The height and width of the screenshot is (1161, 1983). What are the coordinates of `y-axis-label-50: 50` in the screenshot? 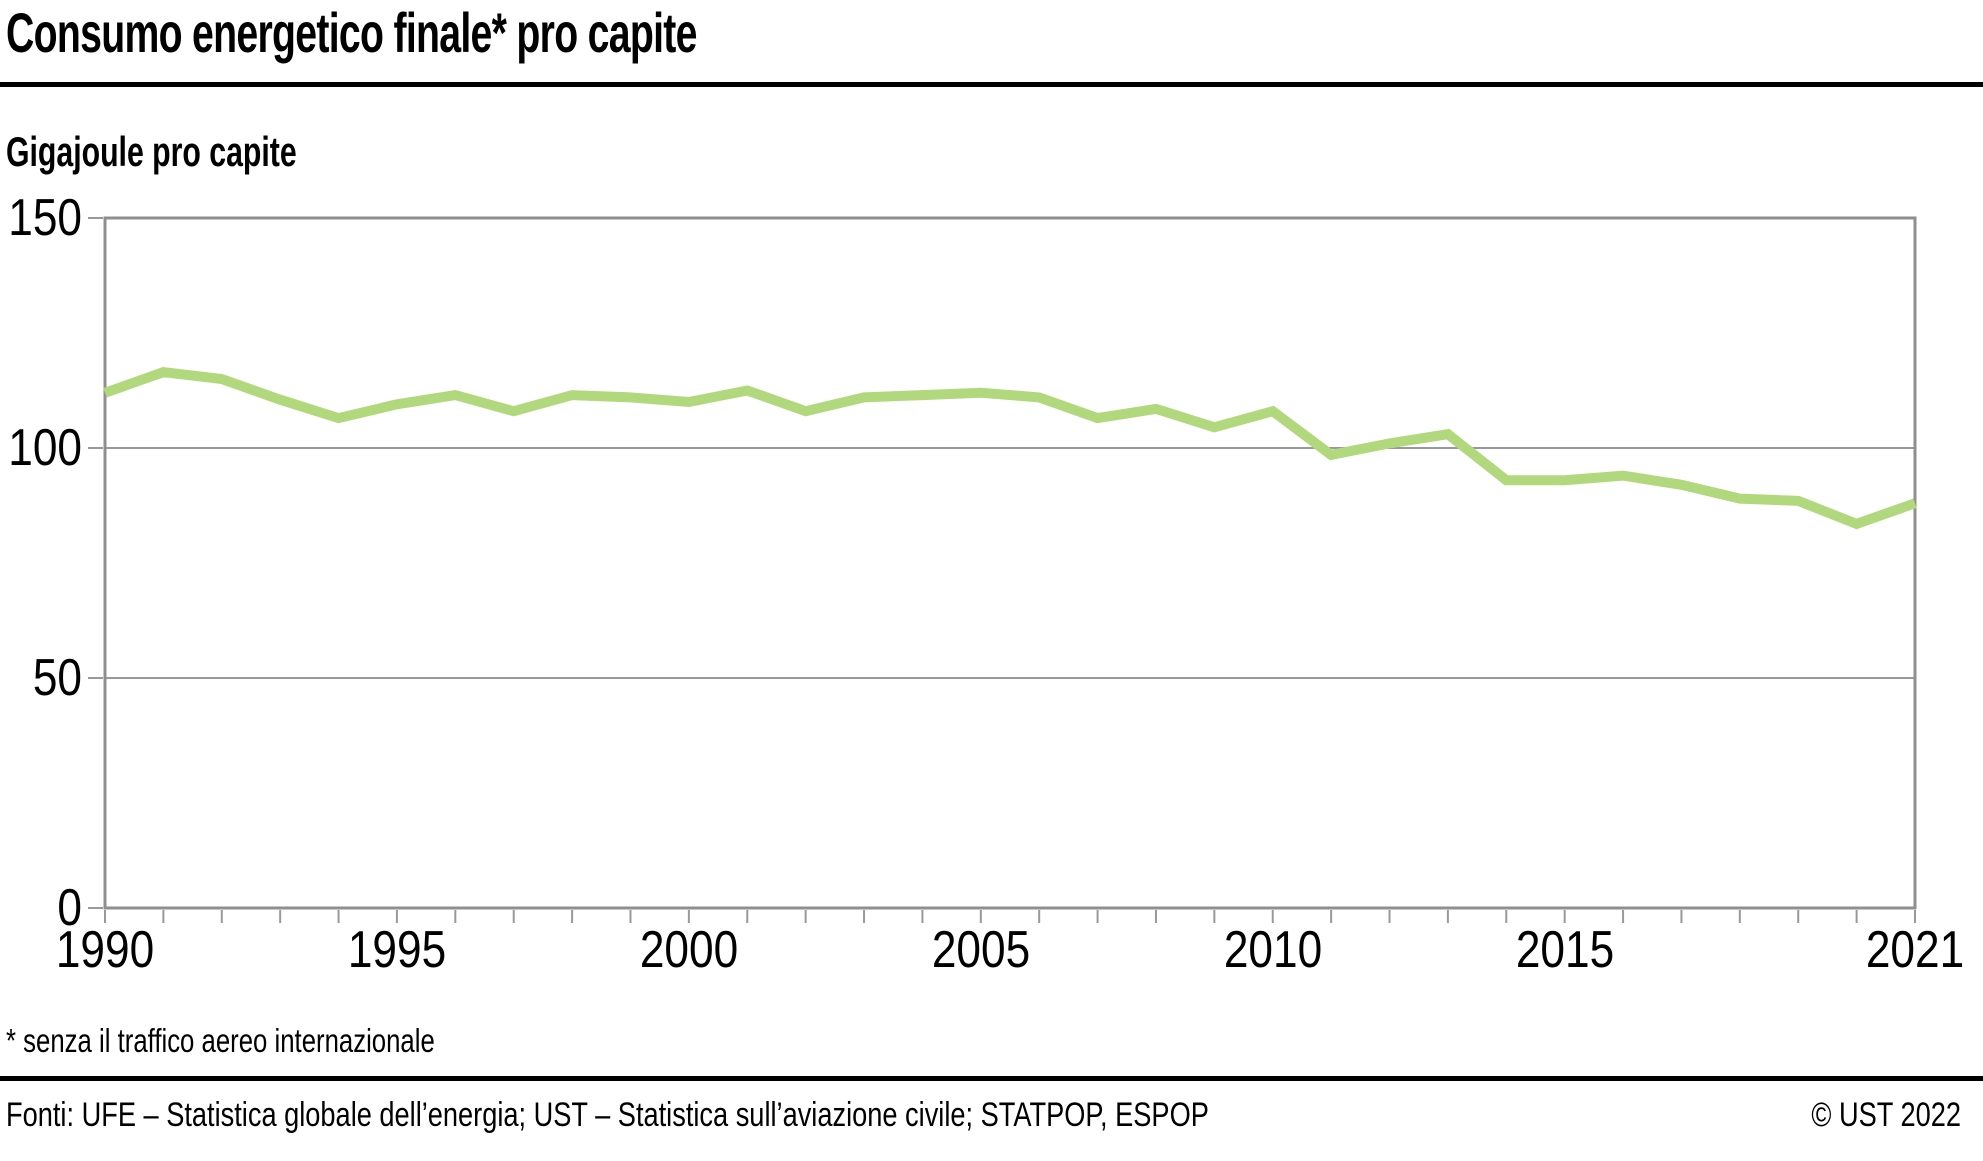 It's located at (57, 678).